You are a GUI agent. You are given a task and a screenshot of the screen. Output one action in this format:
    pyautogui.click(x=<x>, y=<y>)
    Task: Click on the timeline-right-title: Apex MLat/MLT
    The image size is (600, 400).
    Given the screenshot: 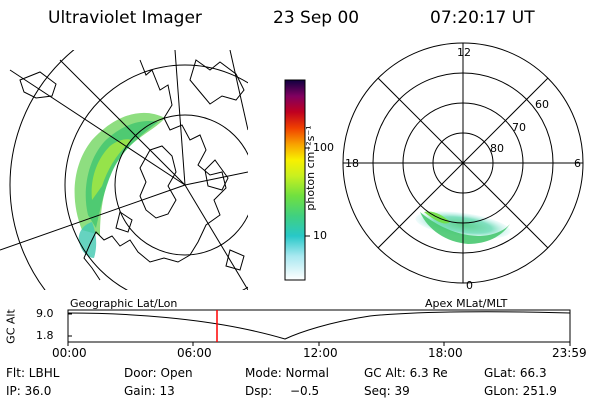 What is the action you would take?
    pyautogui.click(x=466, y=303)
    